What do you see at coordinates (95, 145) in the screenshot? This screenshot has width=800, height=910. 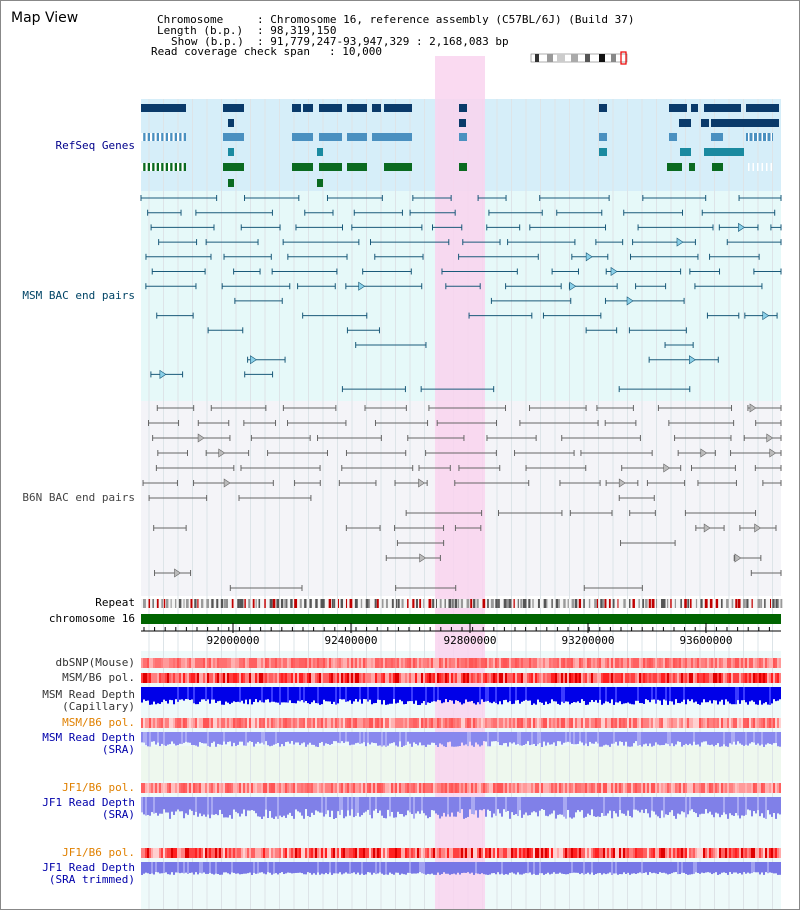 I see `track-label-refseq: RefSeq Genes` at bounding box center [95, 145].